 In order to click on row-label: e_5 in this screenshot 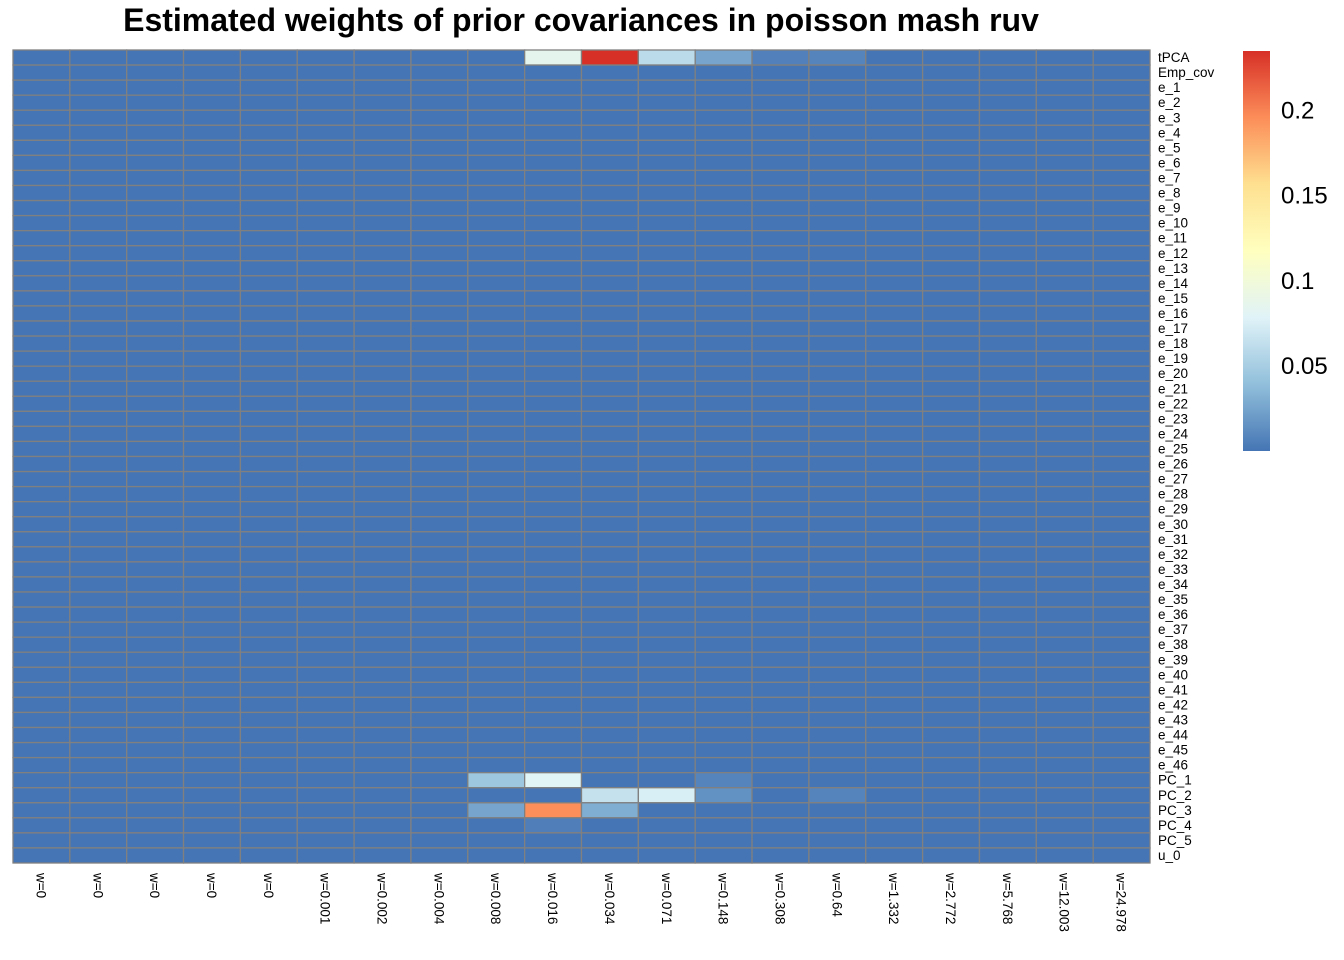, I will do `click(1169, 147)`.